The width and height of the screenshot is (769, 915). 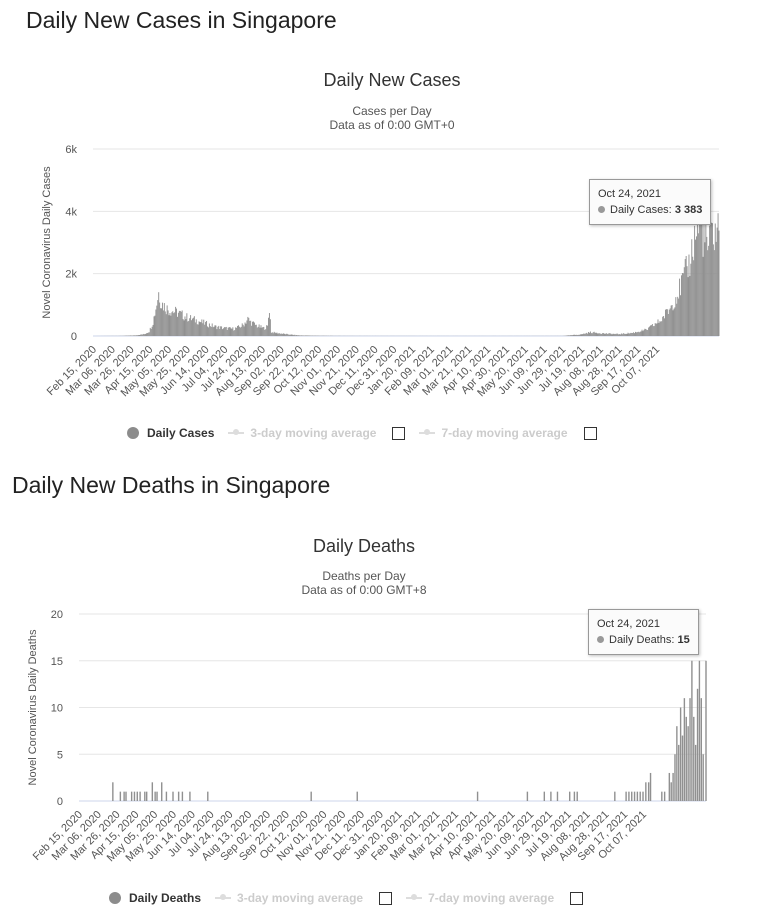 What do you see at coordinates (57, 615) in the screenshot?
I see `y-tick-label: 20` at bounding box center [57, 615].